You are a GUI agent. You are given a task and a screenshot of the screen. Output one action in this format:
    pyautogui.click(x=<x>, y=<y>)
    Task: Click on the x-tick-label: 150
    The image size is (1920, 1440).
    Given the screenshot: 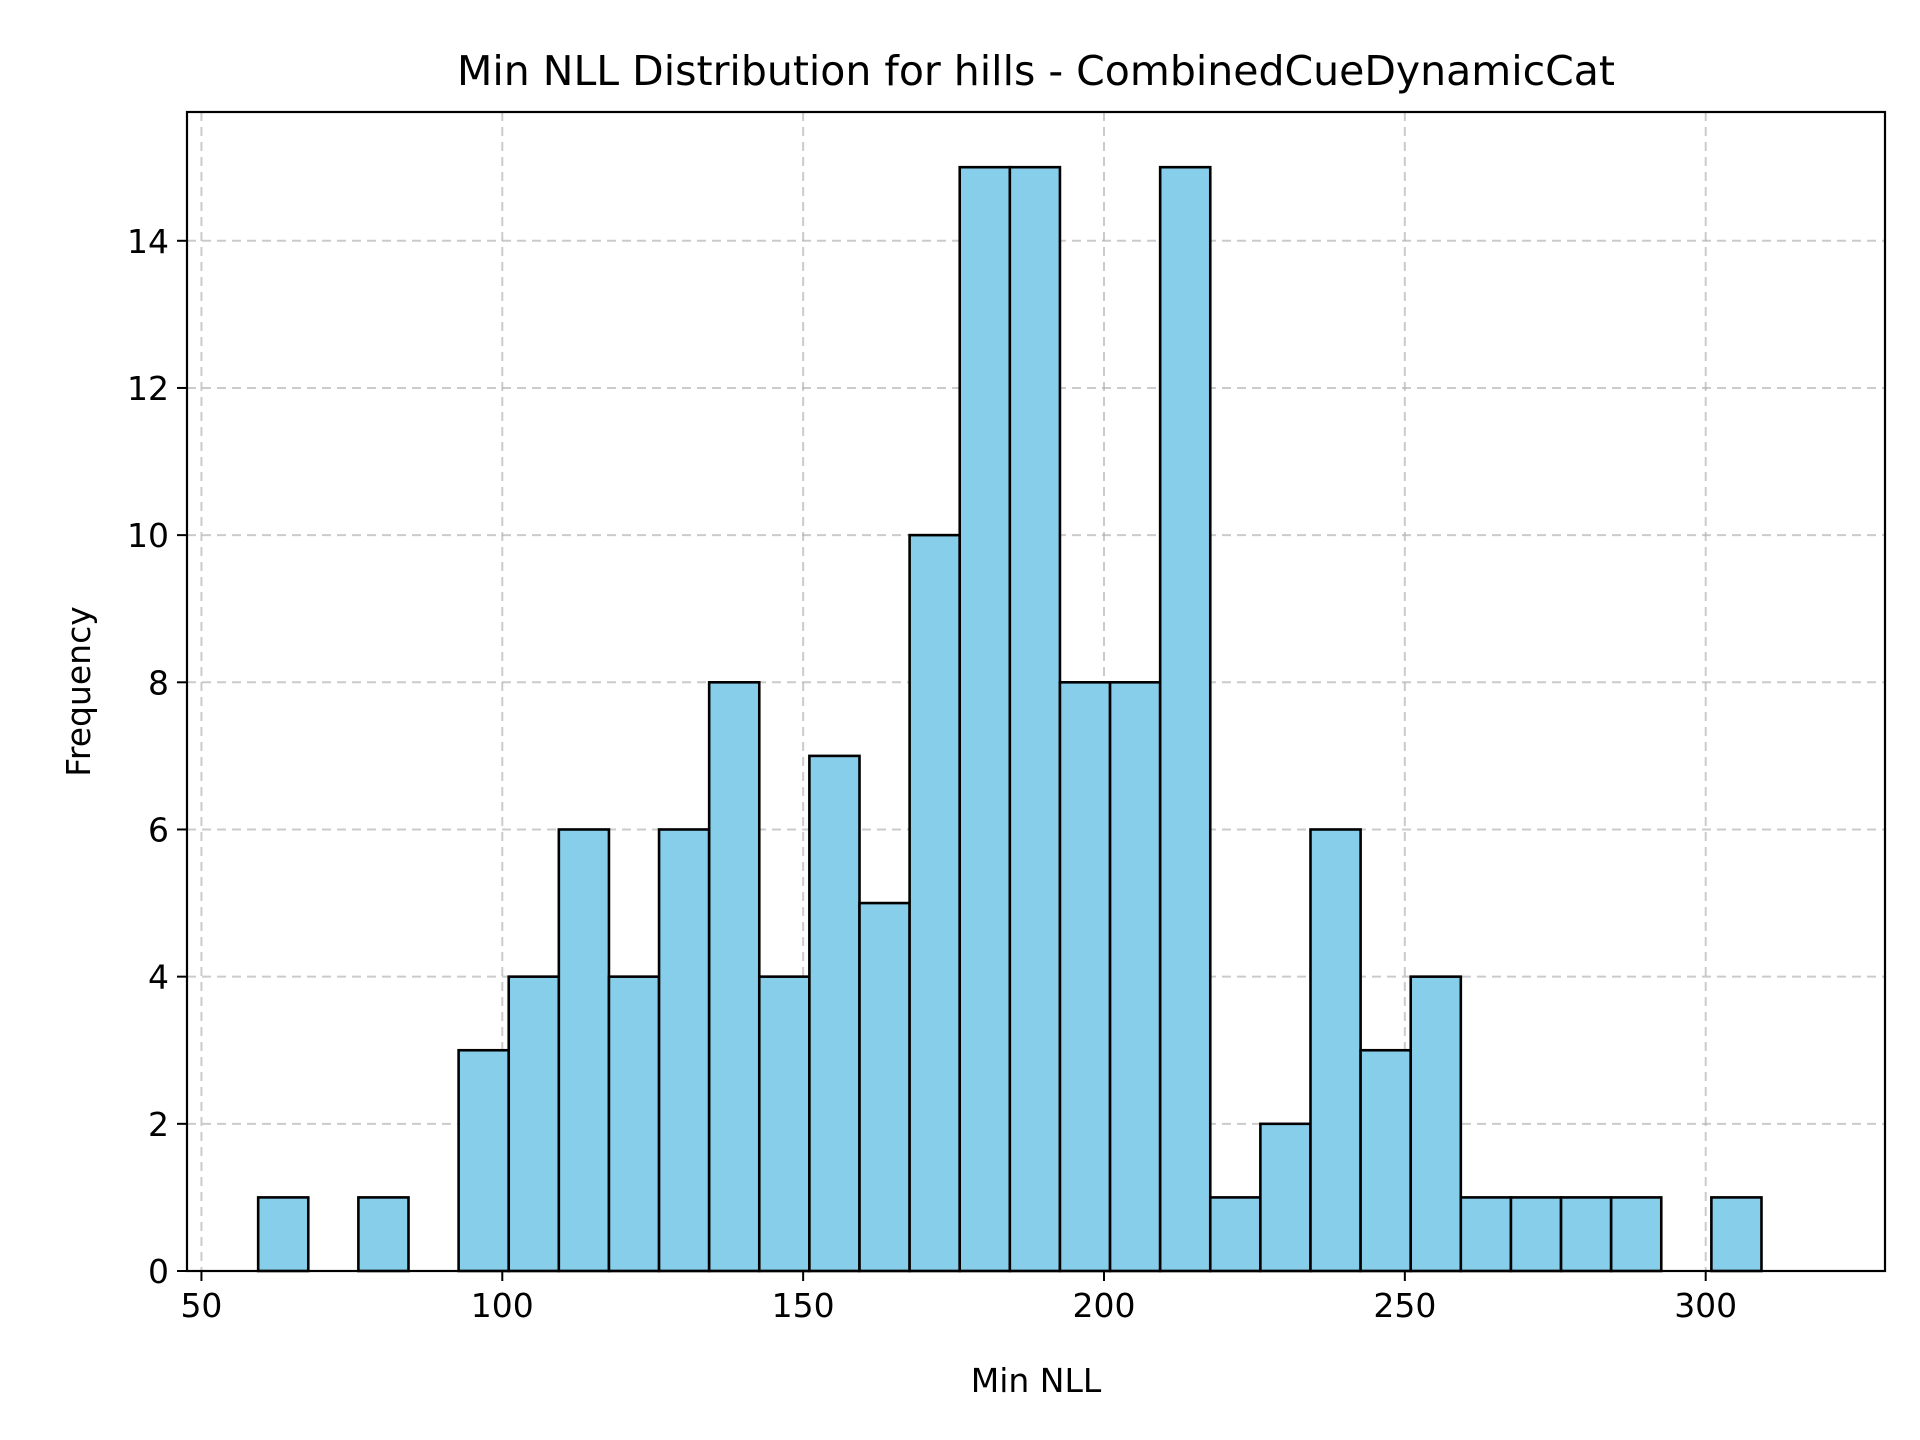 What is the action you would take?
    pyautogui.click(x=803, y=1305)
    